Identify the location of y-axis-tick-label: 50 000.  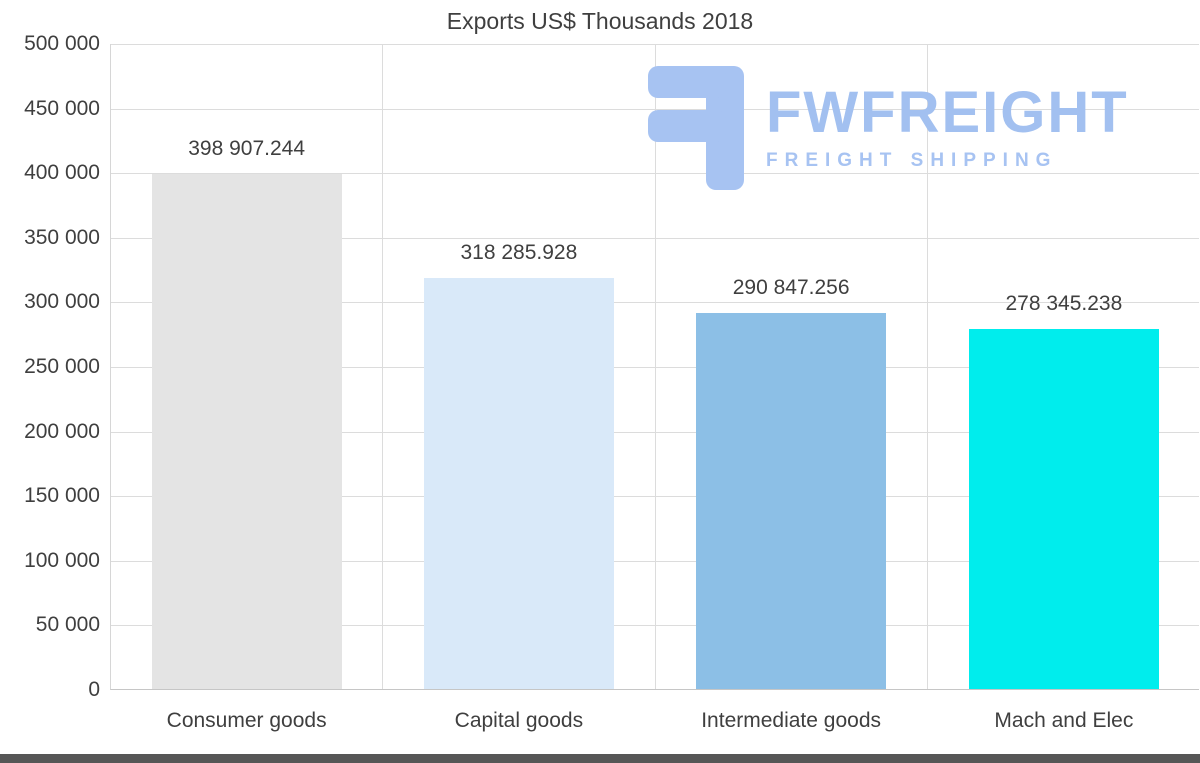
(67, 625).